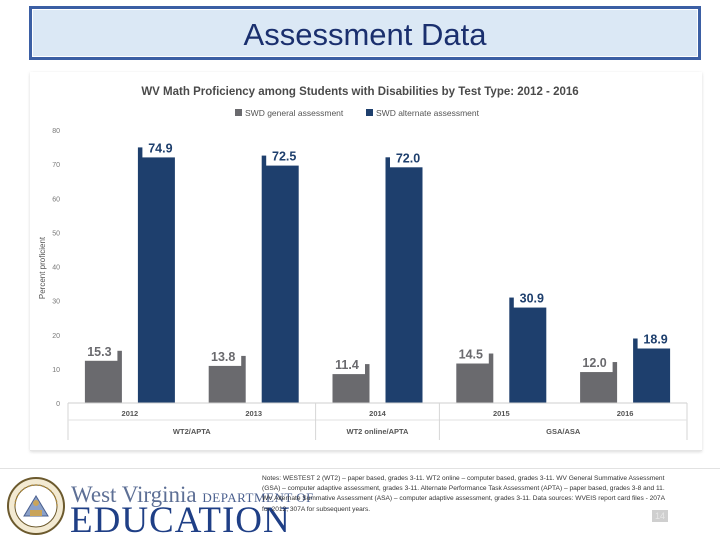  I want to click on x-tick-label: 2012, so click(130, 413).